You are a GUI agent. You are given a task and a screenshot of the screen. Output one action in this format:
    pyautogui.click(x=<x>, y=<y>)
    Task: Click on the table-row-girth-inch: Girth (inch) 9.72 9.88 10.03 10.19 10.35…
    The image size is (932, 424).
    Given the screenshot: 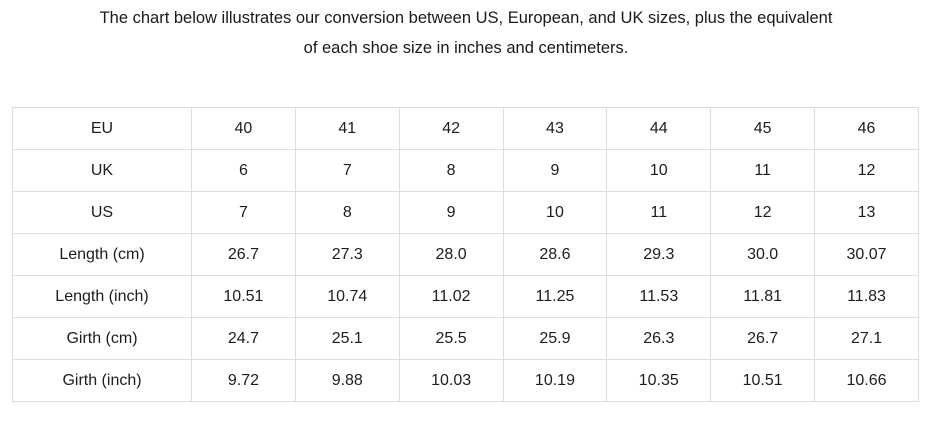 What is the action you would take?
    pyautogui.click(x=465, y=380)
    